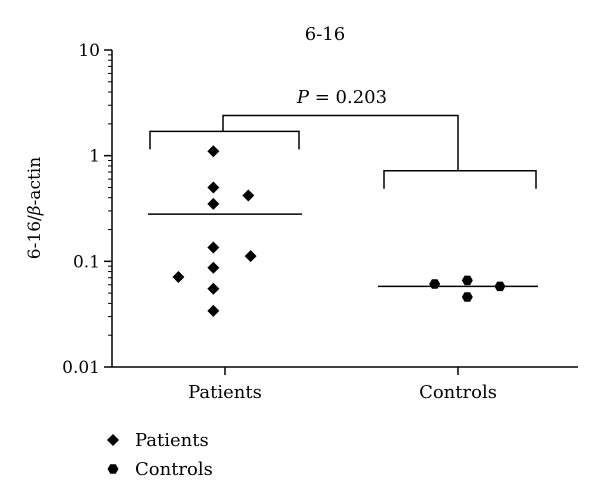  I want to click on y-tick-label: 0.1, so click(86, 262).